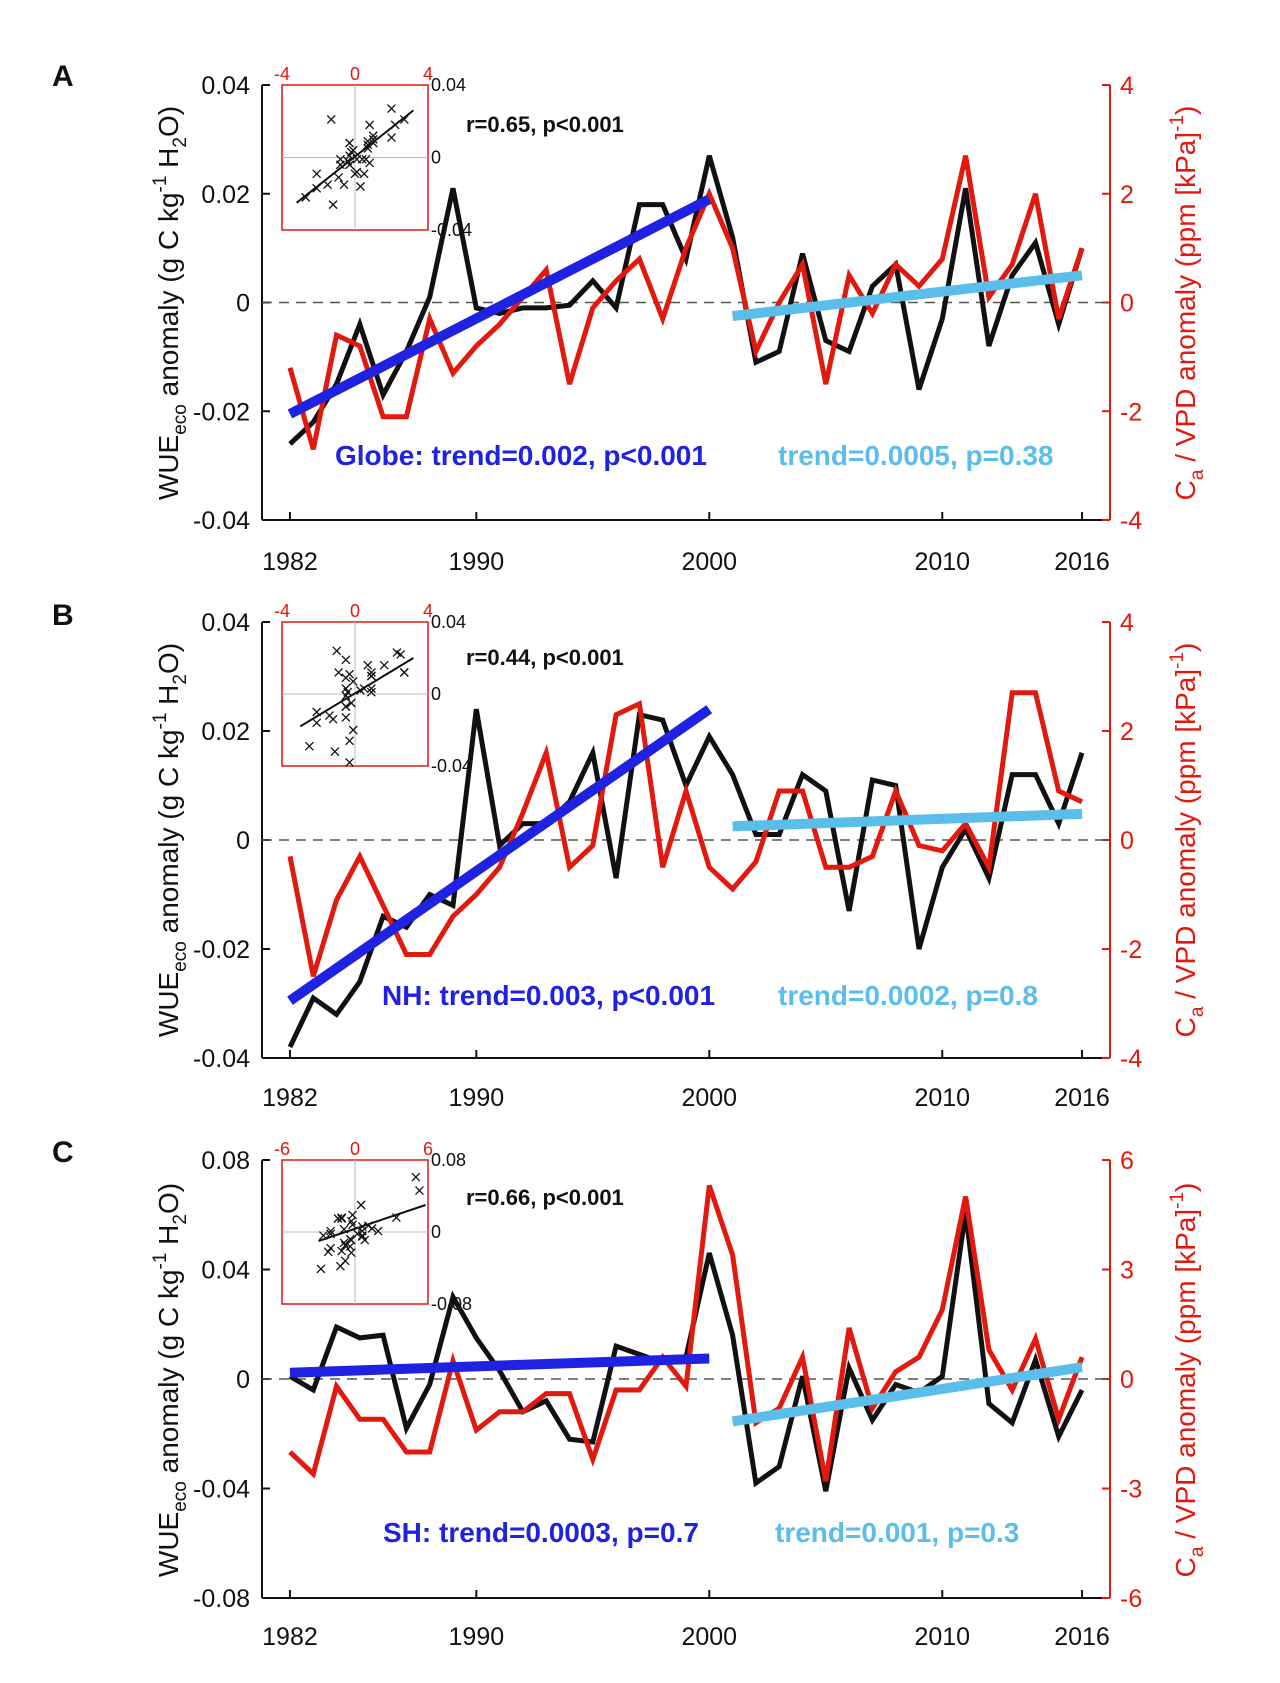  I want to click on panel-a-inset-x-tick-label: -4, so click(282, 74).